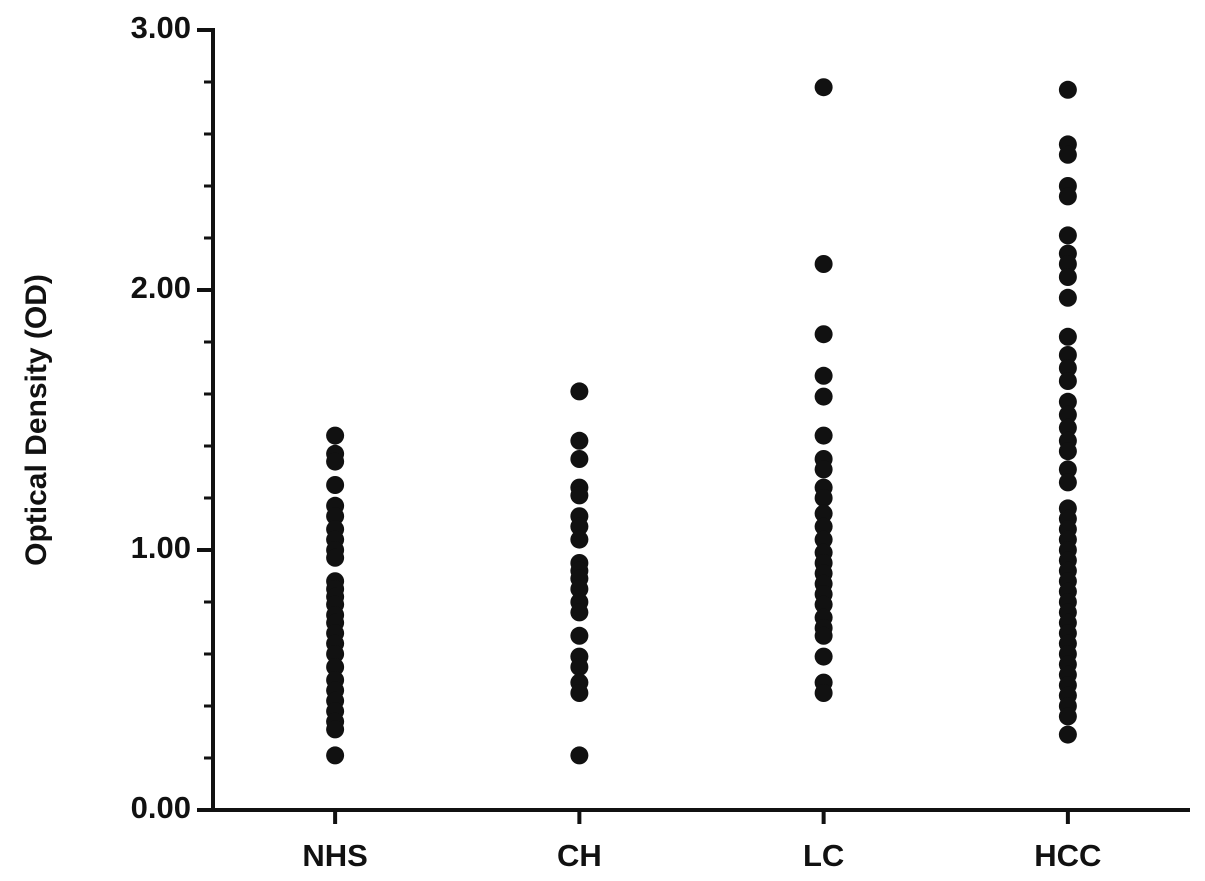 Image resolution: width=1205 pixels, height=881 pixels. What do you see at coordinates (823, 855) in the screenshot?
I see `x-tick-label: LC` at bounding box center [823, 855].